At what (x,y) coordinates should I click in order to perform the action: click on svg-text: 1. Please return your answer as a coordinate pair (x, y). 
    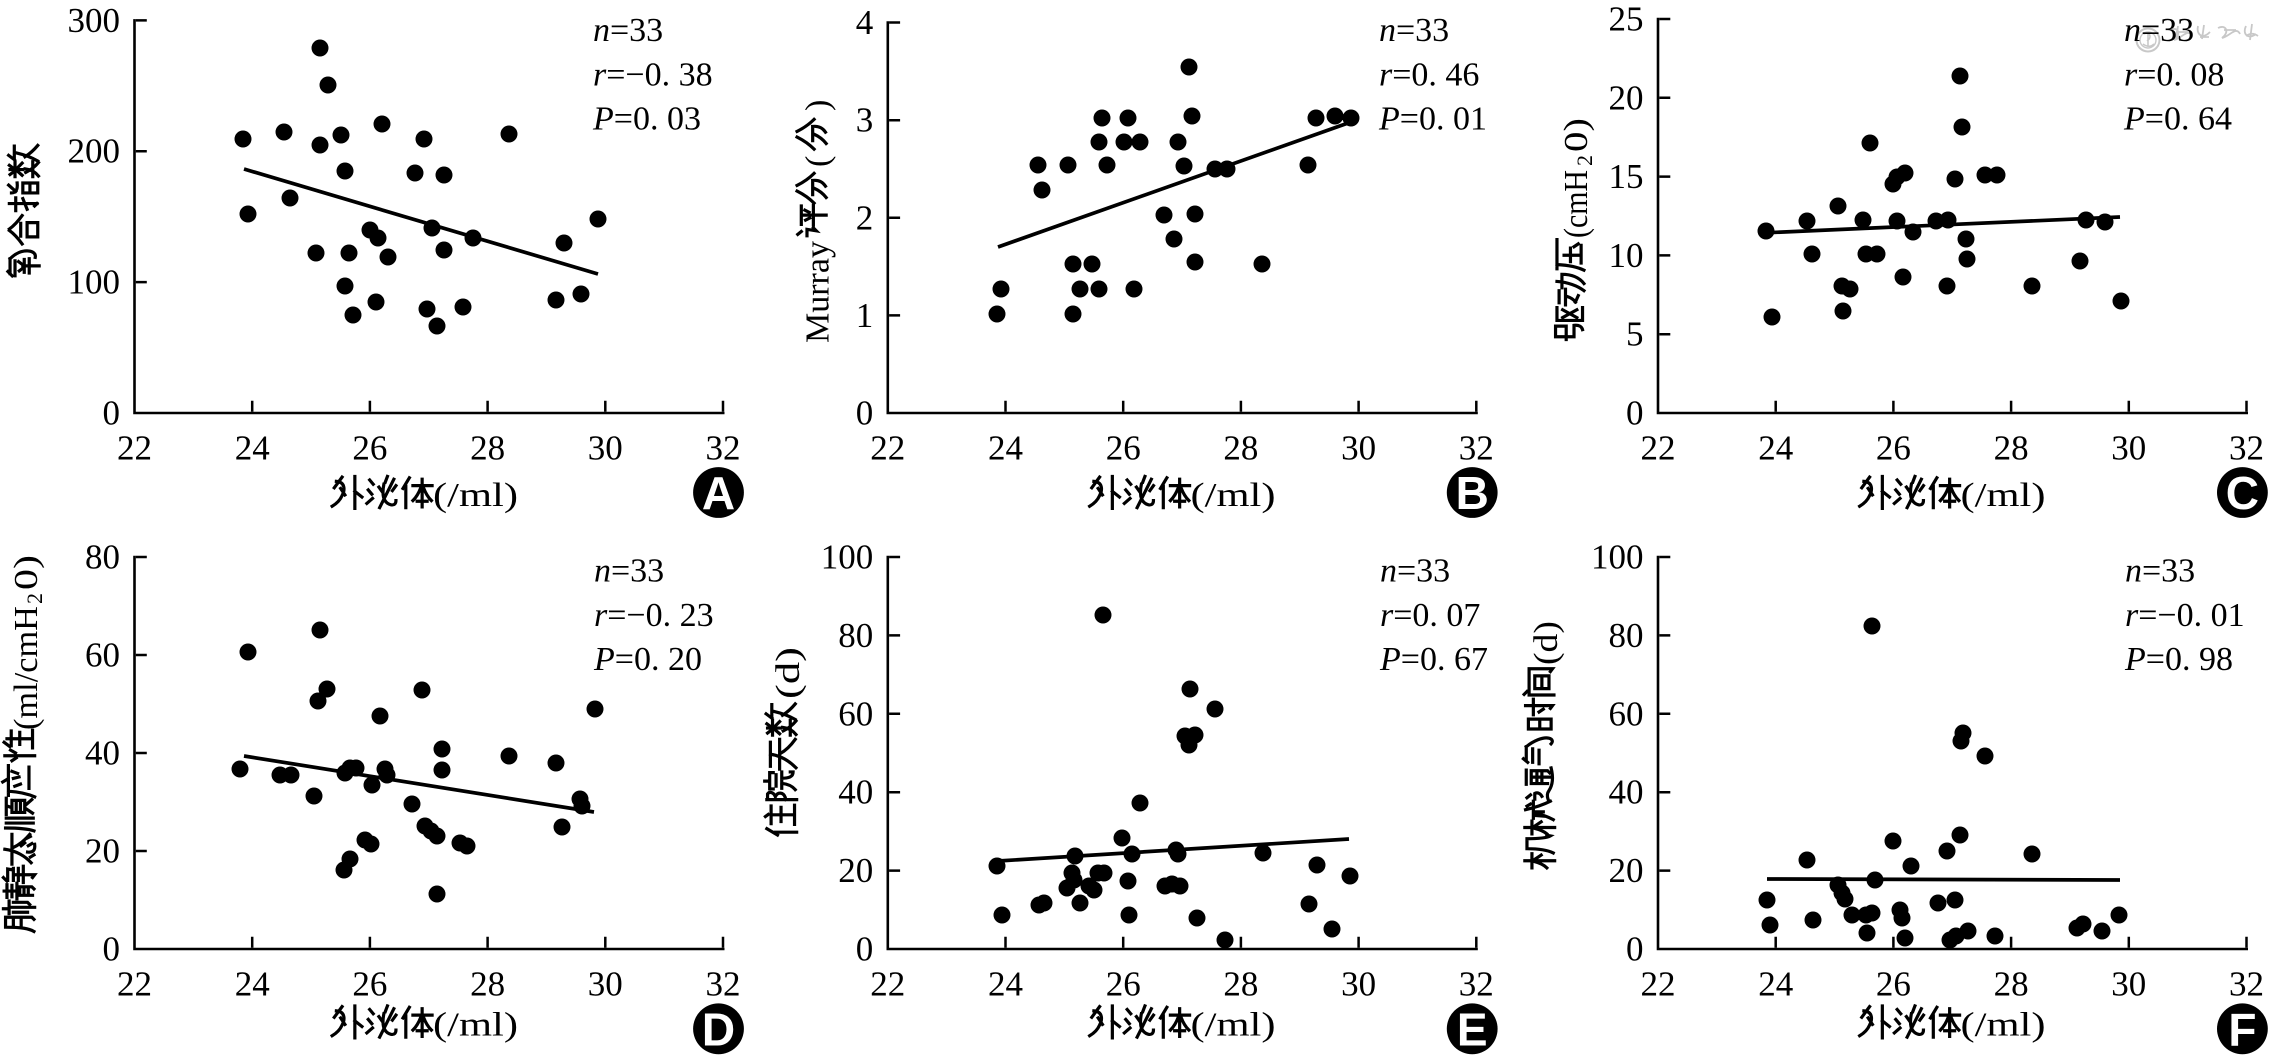
    Looking at the image, I should click on (865, 315).